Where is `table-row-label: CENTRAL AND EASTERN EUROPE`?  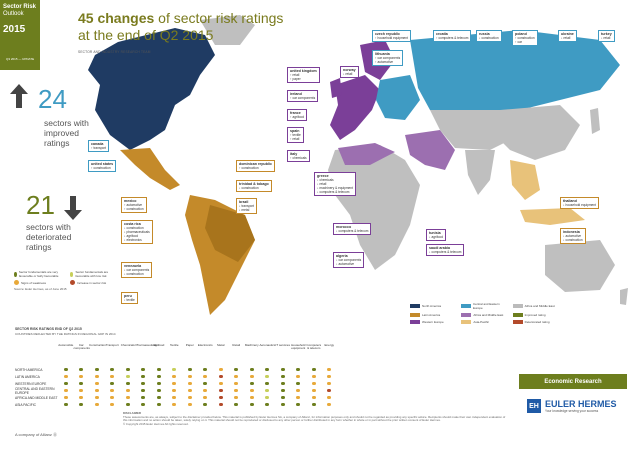
table-row-label: CENTRAL AND EASTERN EUROPE is located at coordinates (35, 390).